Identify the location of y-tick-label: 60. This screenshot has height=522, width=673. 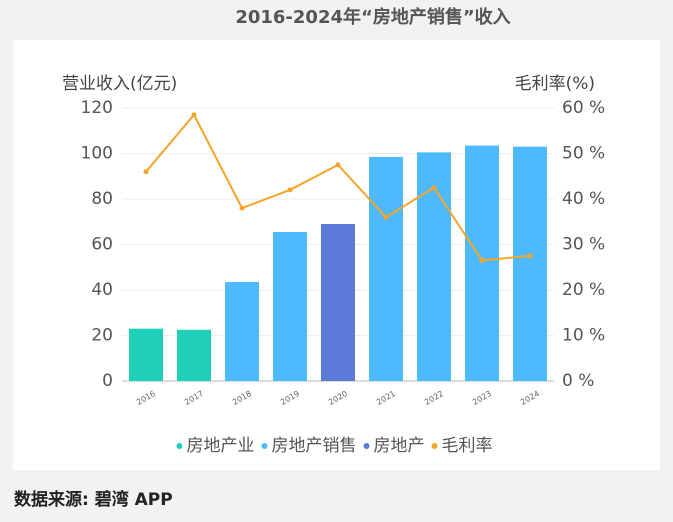
(102, 245).